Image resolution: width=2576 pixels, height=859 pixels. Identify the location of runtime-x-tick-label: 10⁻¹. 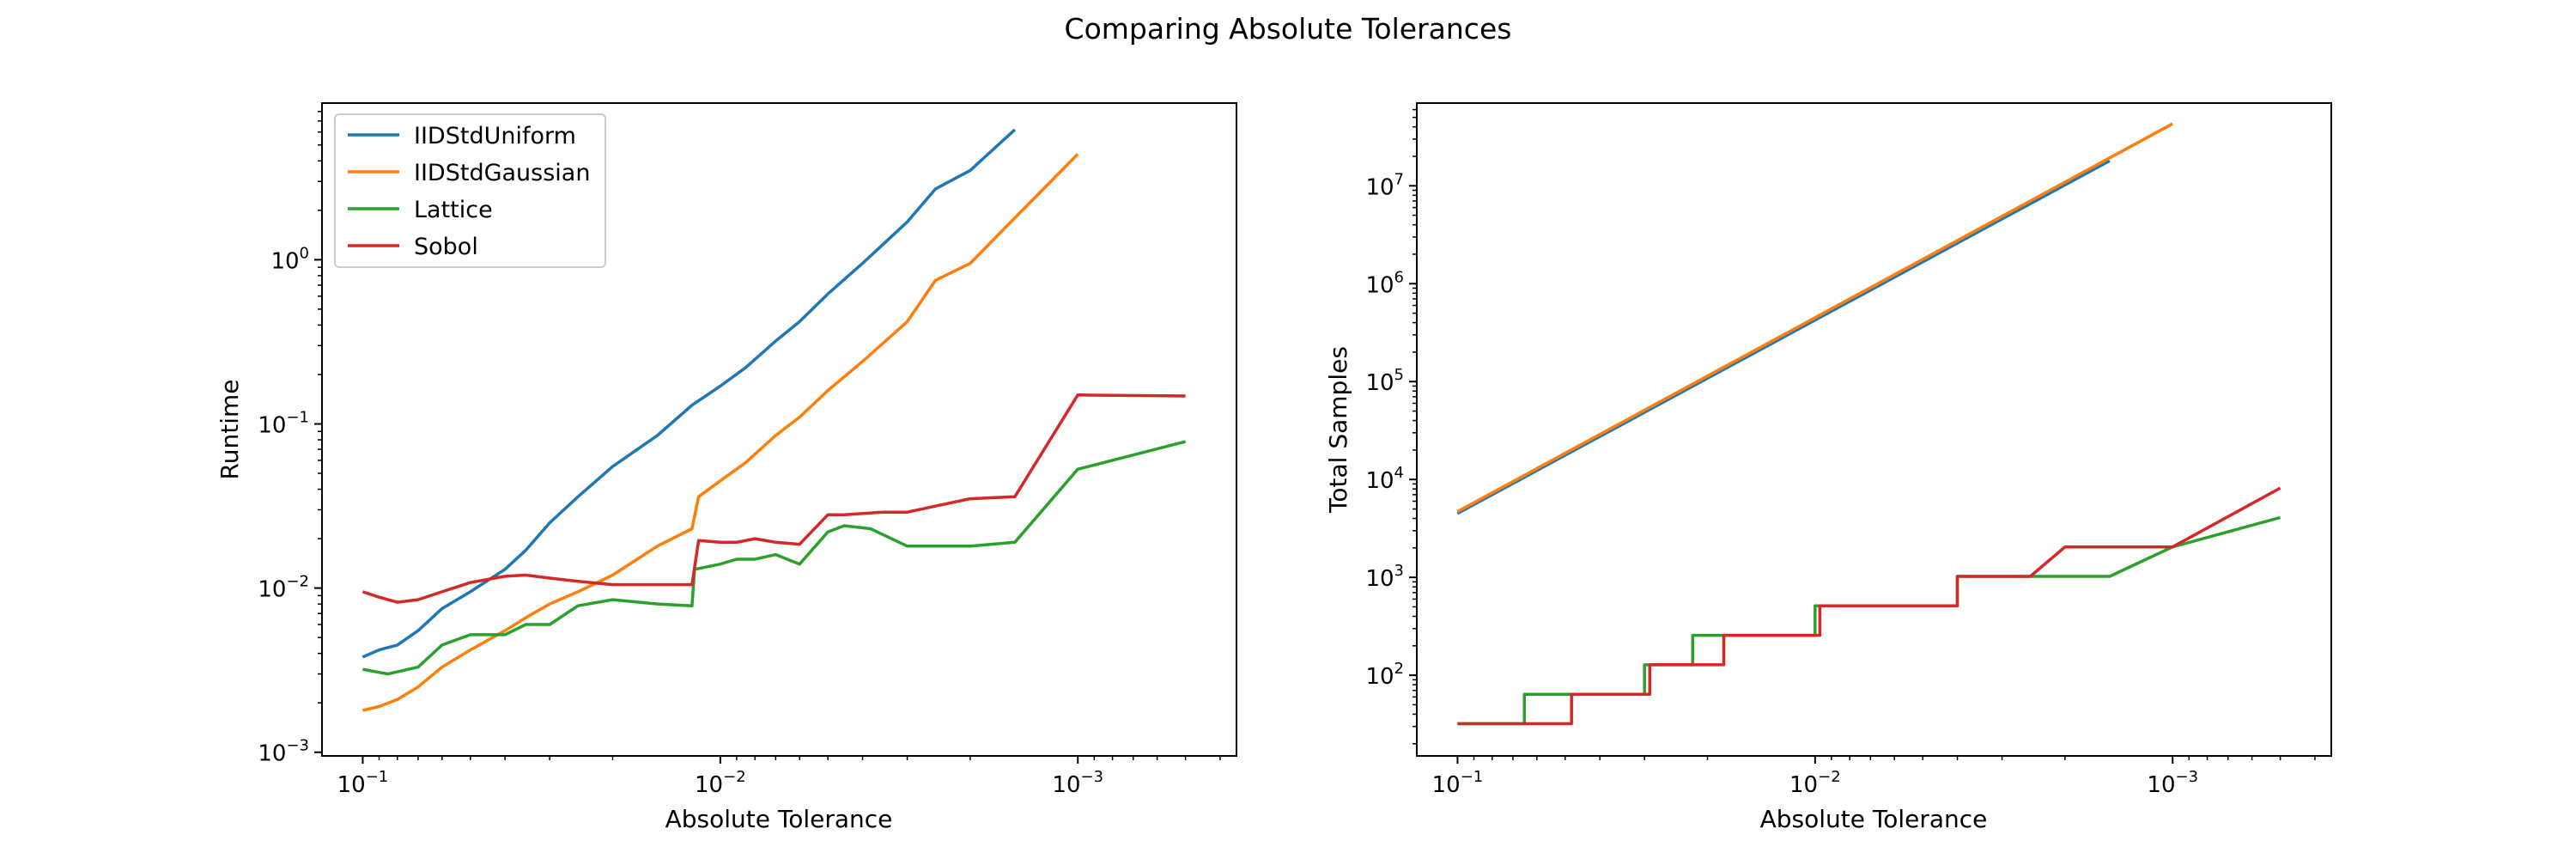
(363, 783).